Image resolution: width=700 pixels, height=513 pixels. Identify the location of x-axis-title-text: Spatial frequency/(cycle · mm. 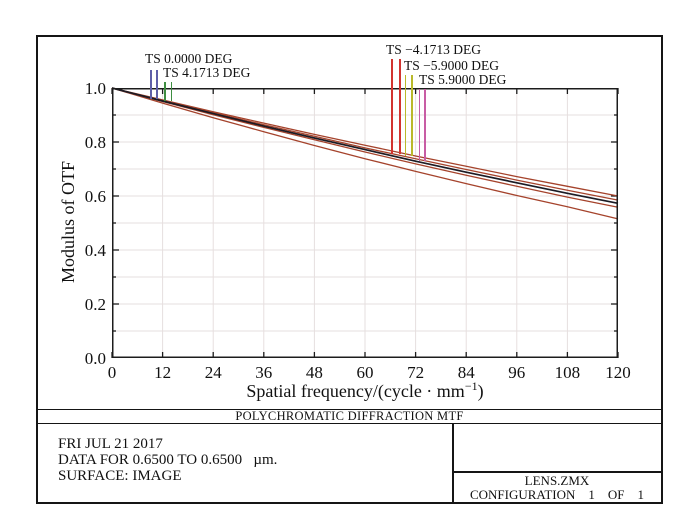
(355, 391).